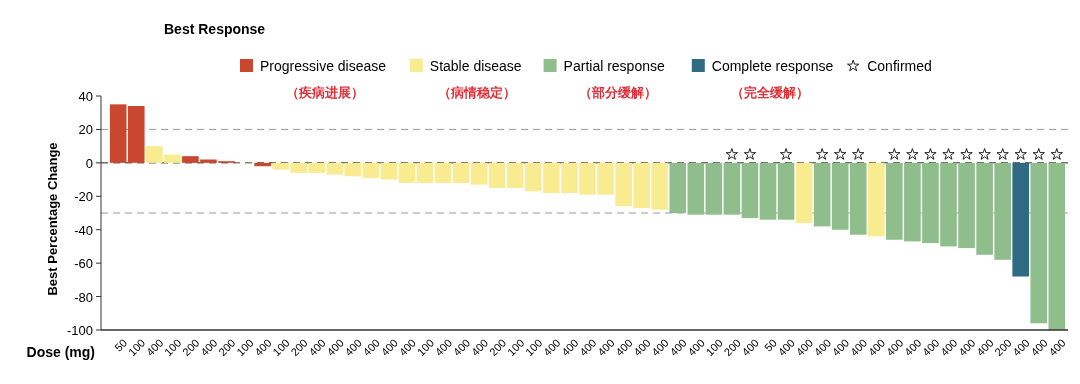  What do you see at coordinates (618, 92) in the screenshot?
I see `annotation: （部分缓解）` at bounding box center [618, 92].